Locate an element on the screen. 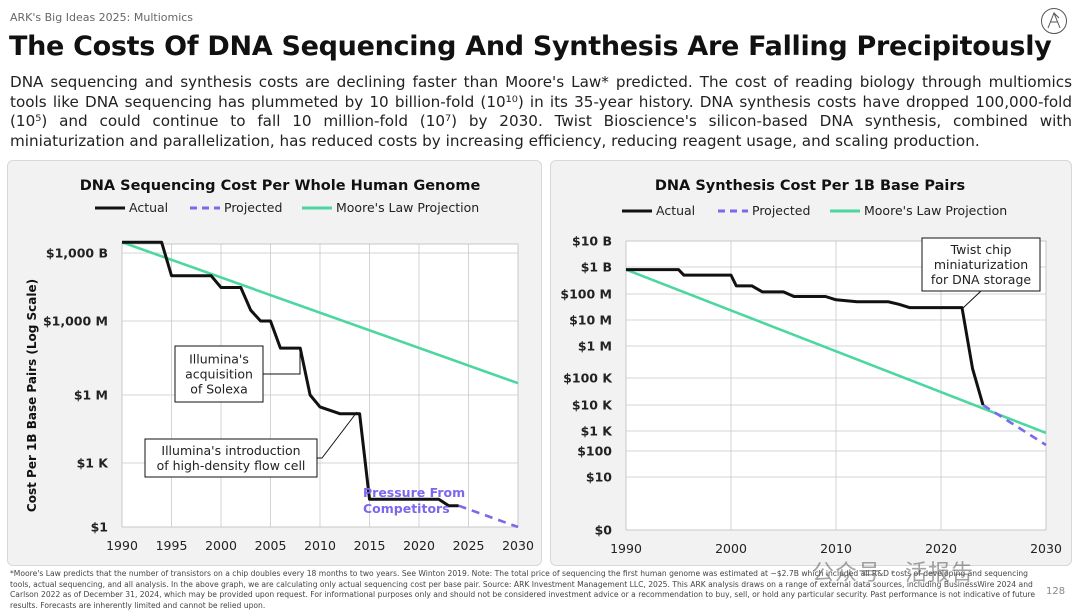 Image resolution: width=1080 pixels, height=616 pixels. y-tick-label: $100 is located at coordinates (594, 451).